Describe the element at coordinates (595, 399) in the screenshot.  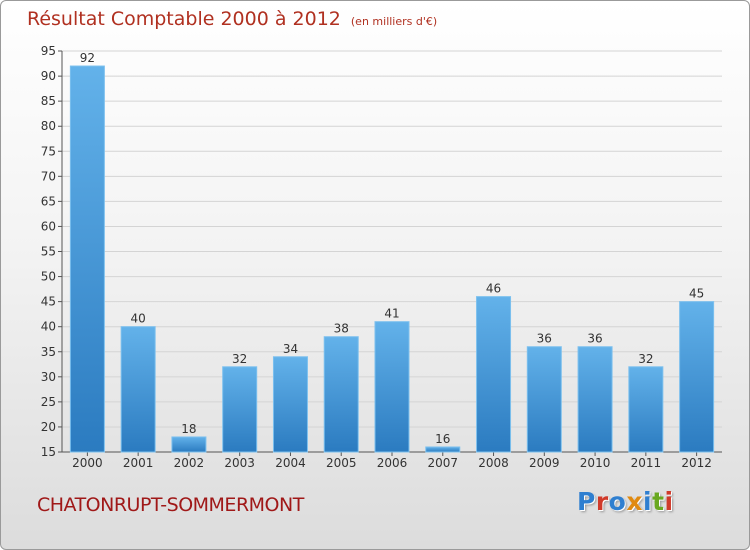
I see `bar-2010` at that location.